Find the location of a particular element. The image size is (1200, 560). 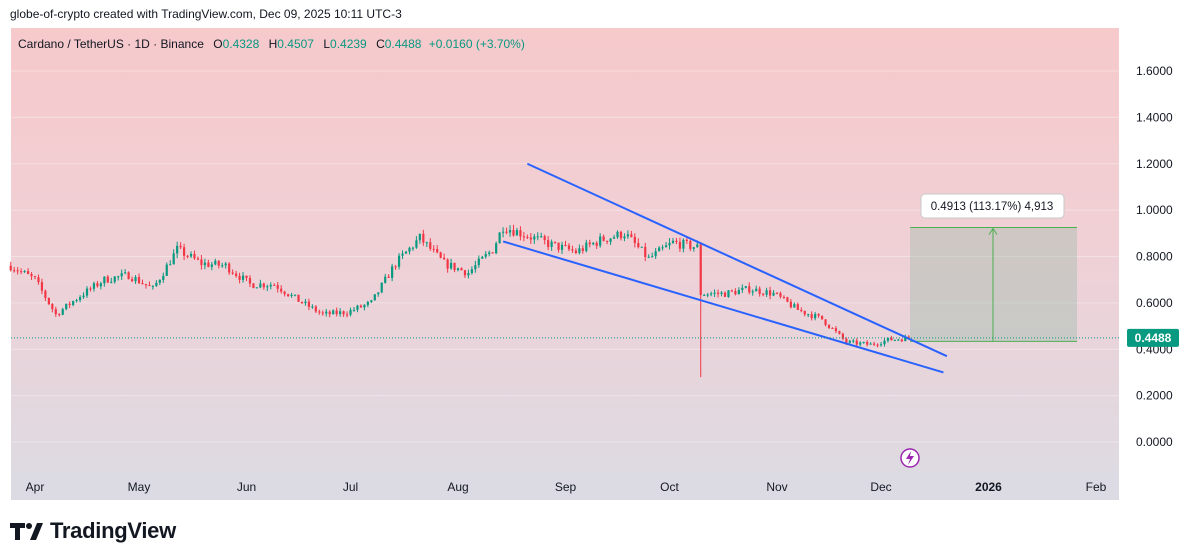

brand-name: TradingView is located at coordinates (113, 530).